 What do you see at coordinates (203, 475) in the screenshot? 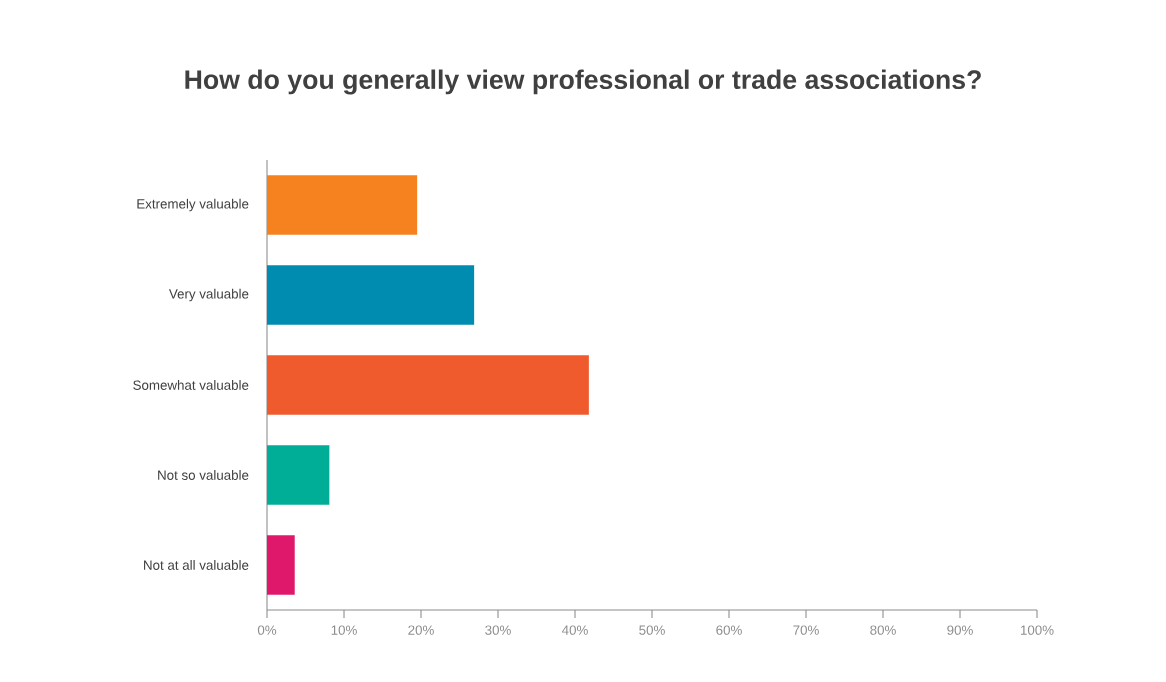
I see `y-tick-label: Not so valuable` at bounding box center [203, 475].